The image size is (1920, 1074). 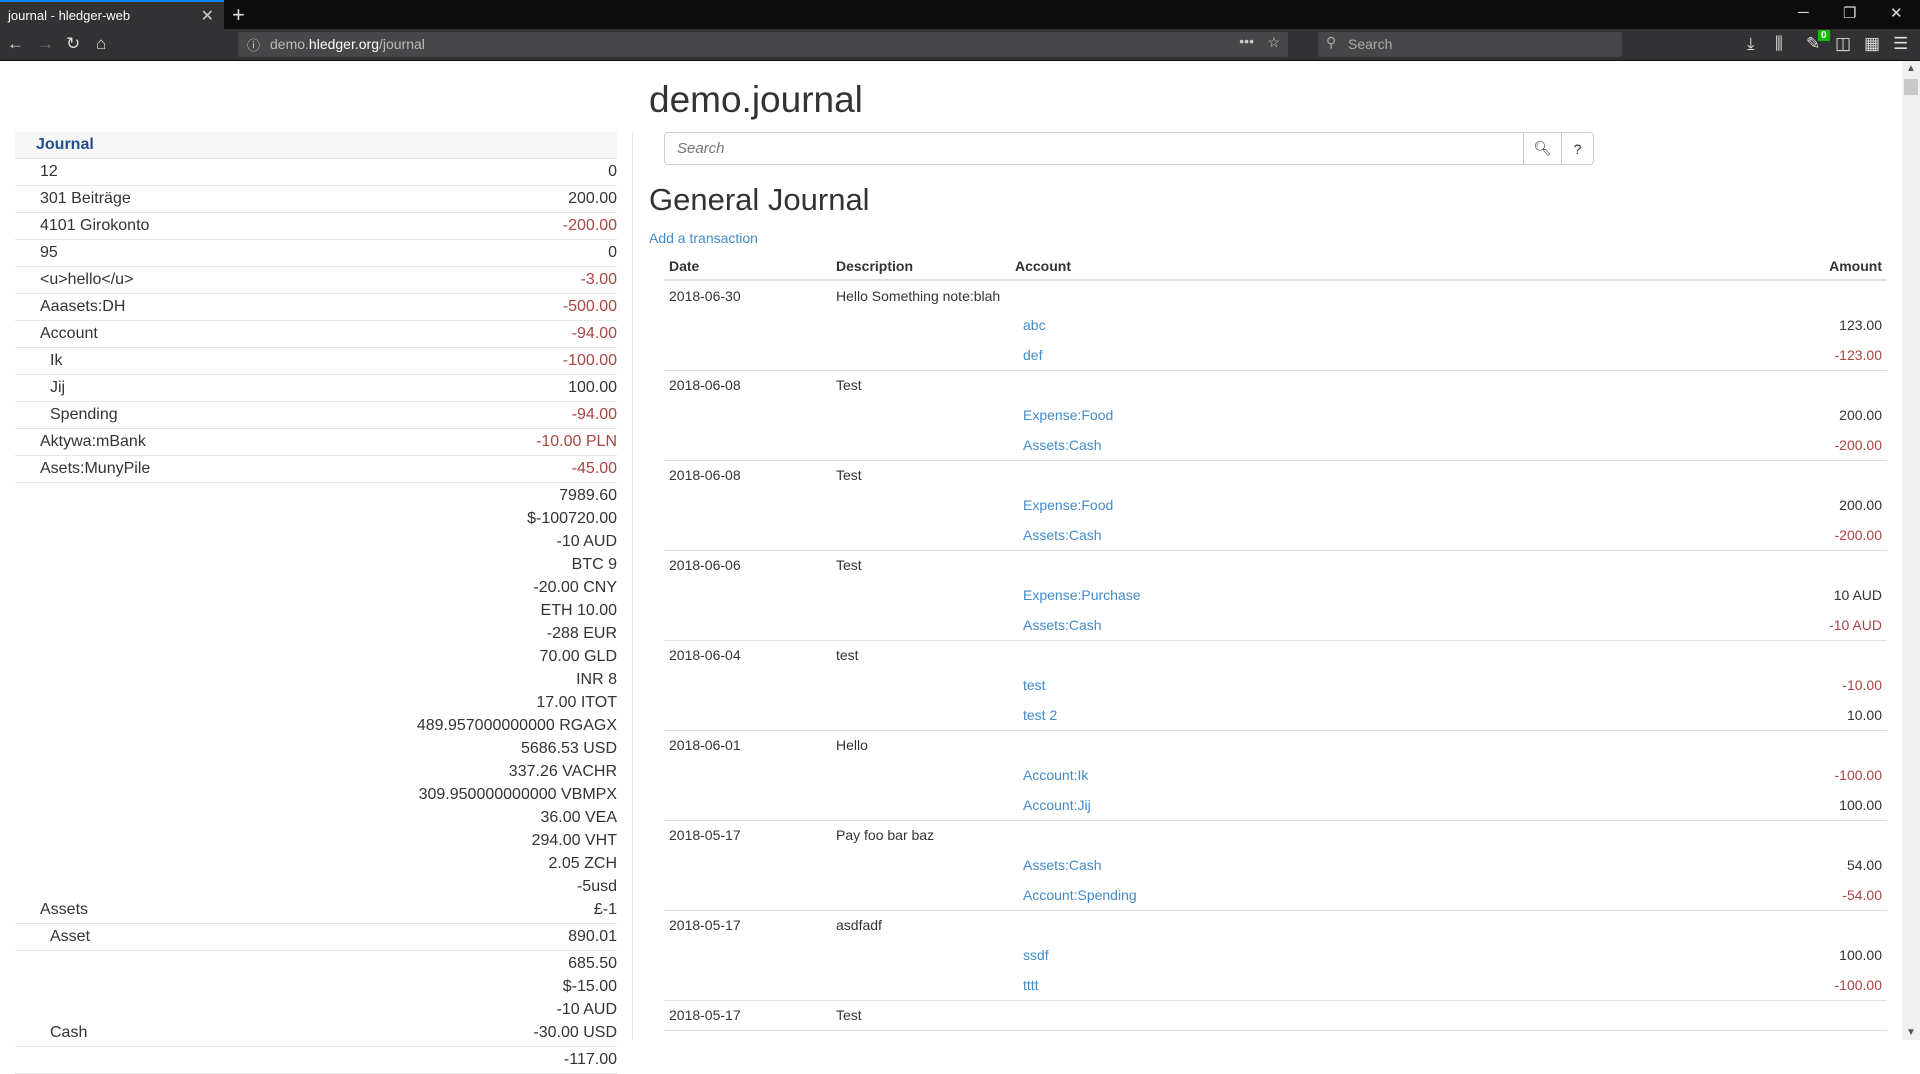 I want to click on sidebar-account-row: 12 0, so click(x=316, y=172).